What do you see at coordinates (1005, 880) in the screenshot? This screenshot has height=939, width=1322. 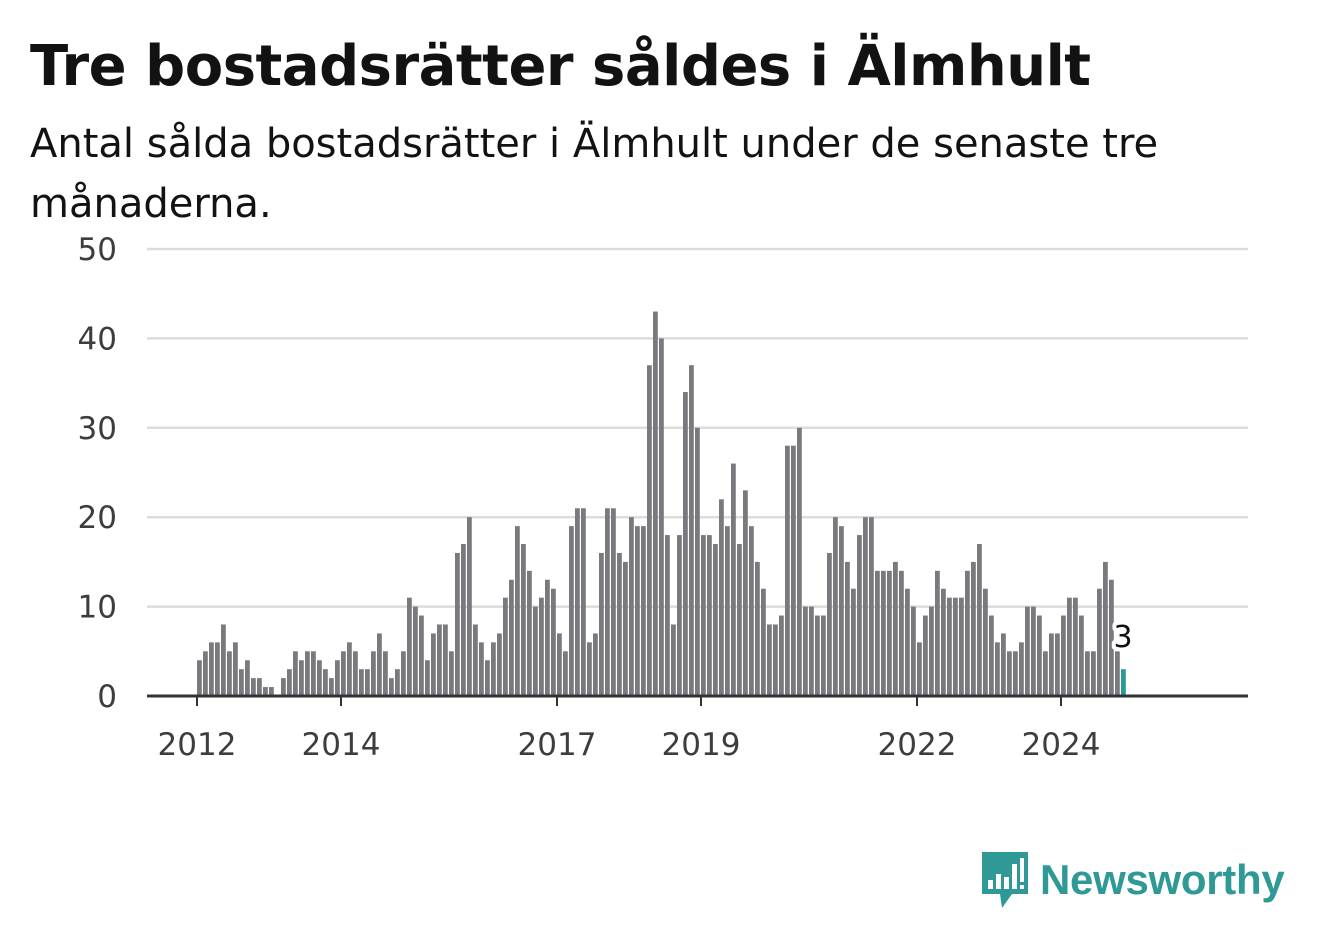 I see `newsworthy-logo-icon` at bounding box center [1005, 880].